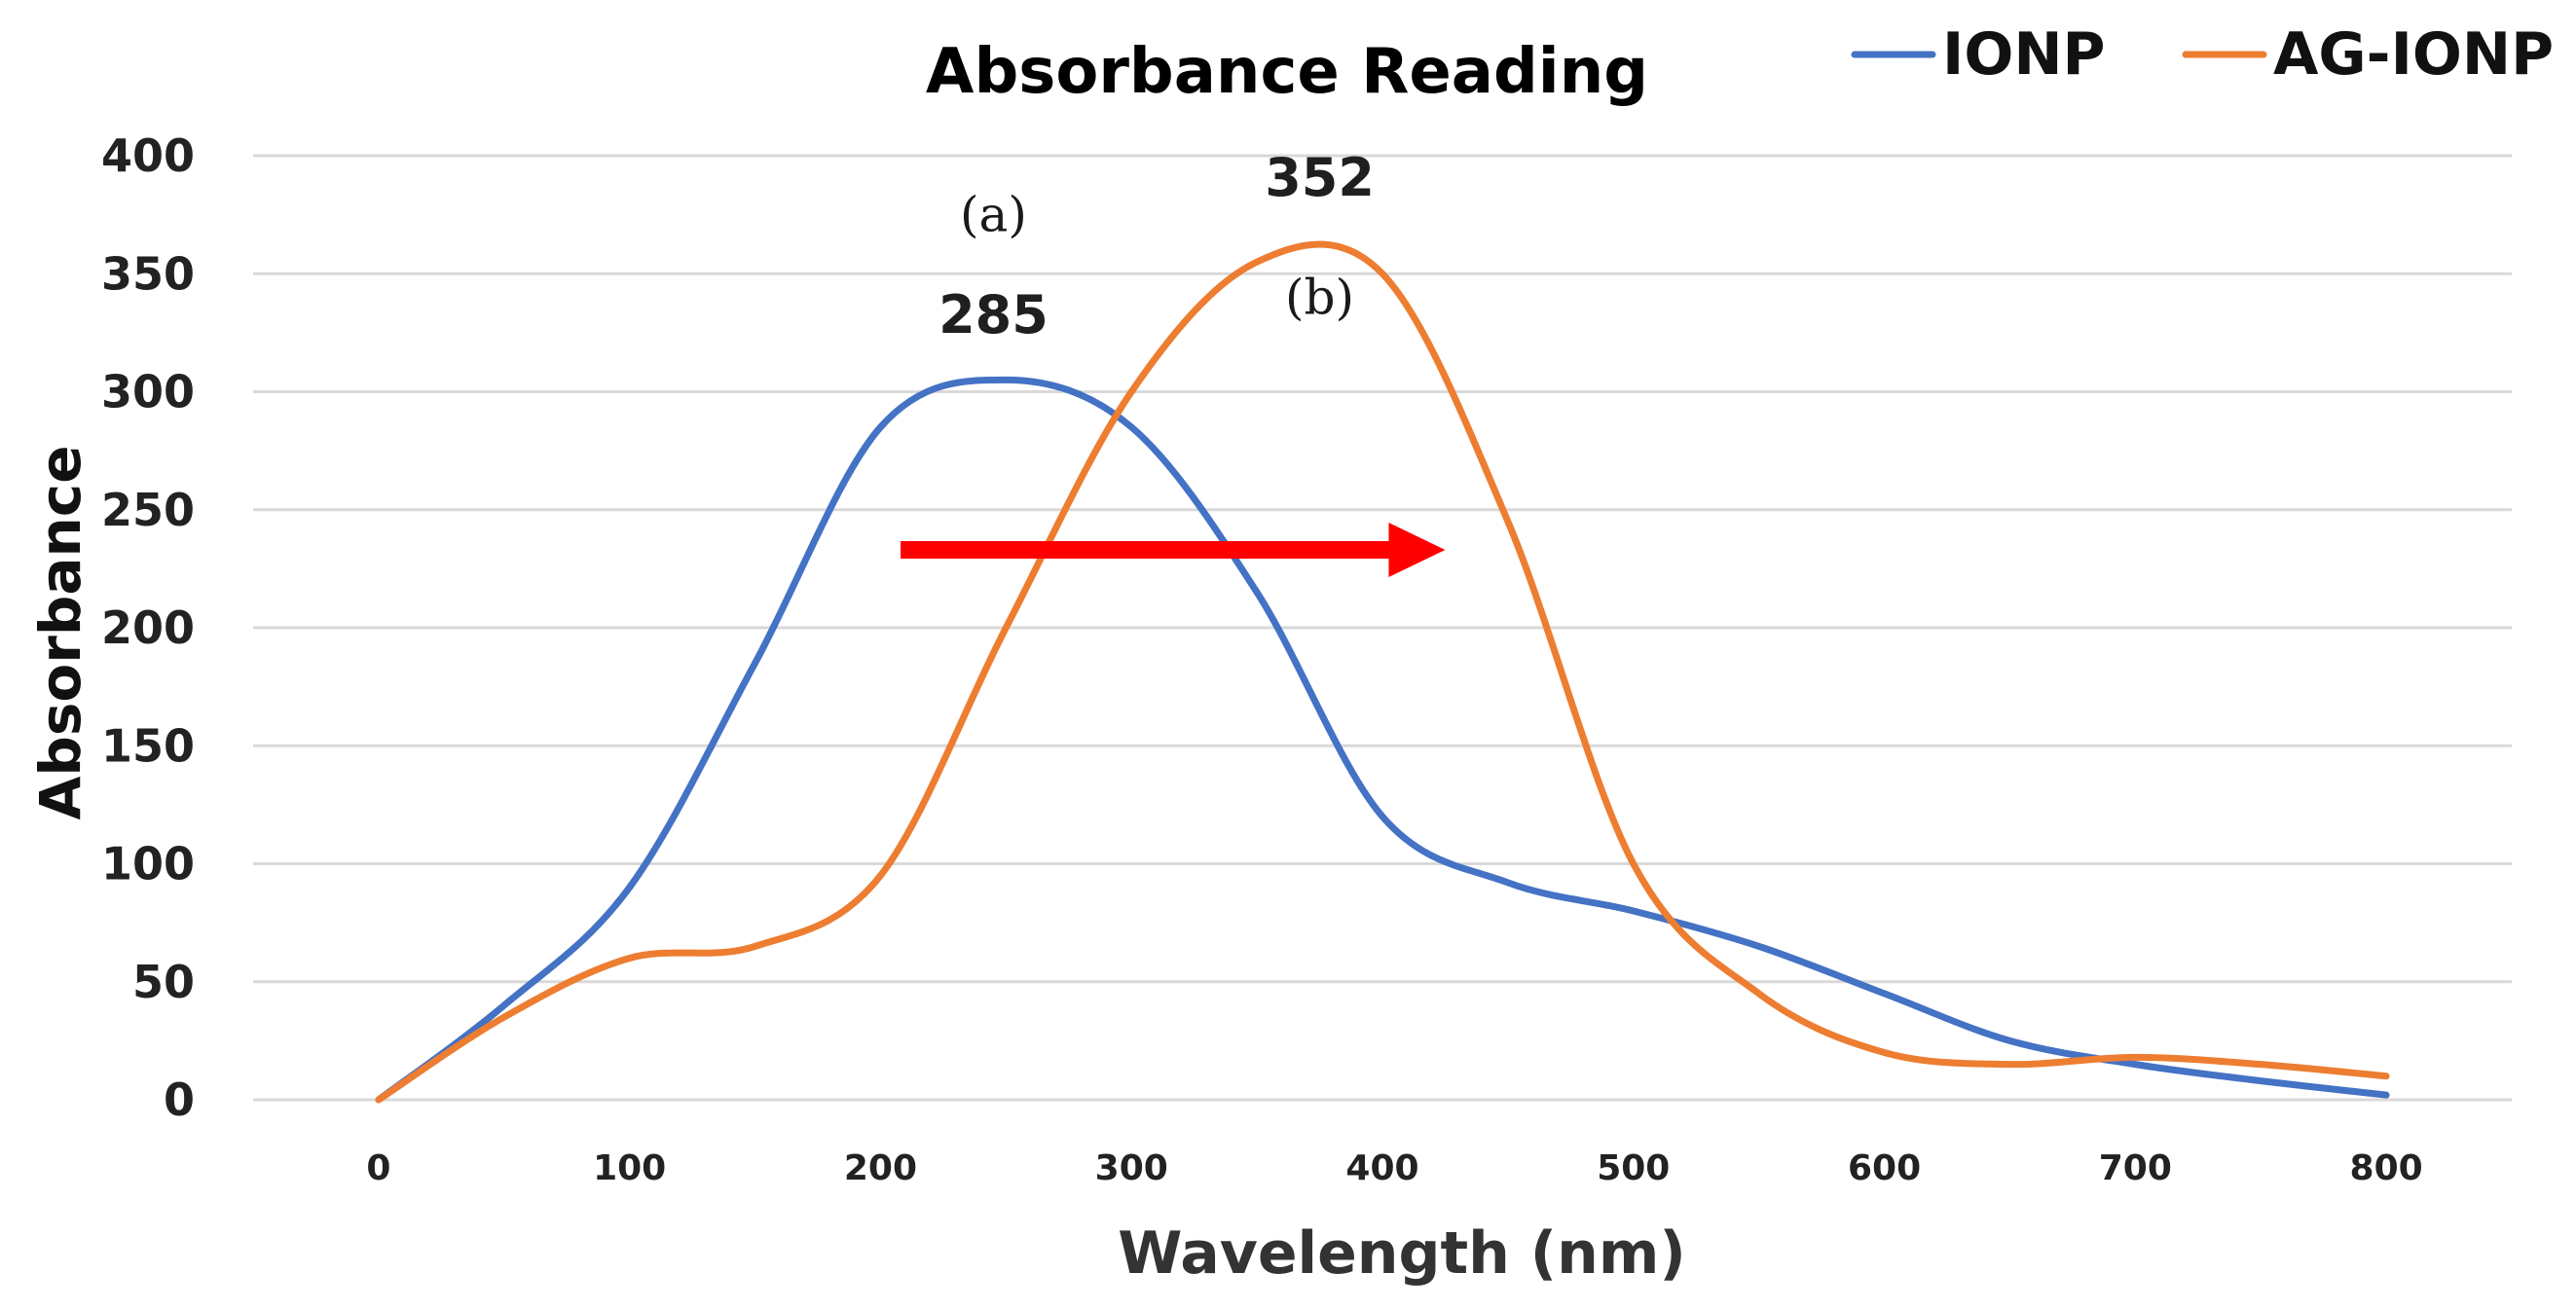 Image resolution: width=2576 pixels, height=1309 pixels. I want to click on y-tick-labels: 0 50 100 150 200 250 300 350 400, so click(148, 627).